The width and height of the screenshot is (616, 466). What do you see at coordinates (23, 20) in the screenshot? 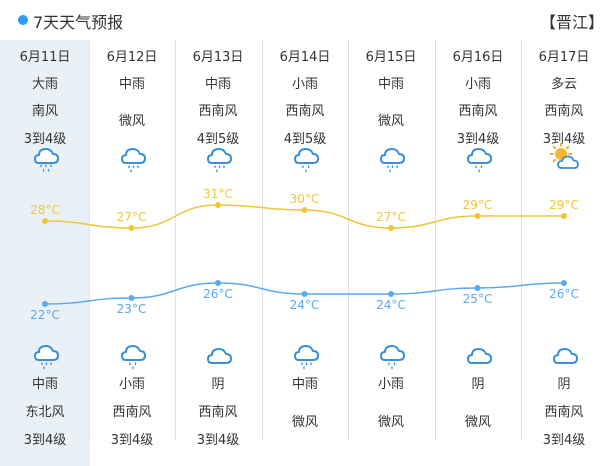
I see `header-dot` at bounding box center [23, 20].